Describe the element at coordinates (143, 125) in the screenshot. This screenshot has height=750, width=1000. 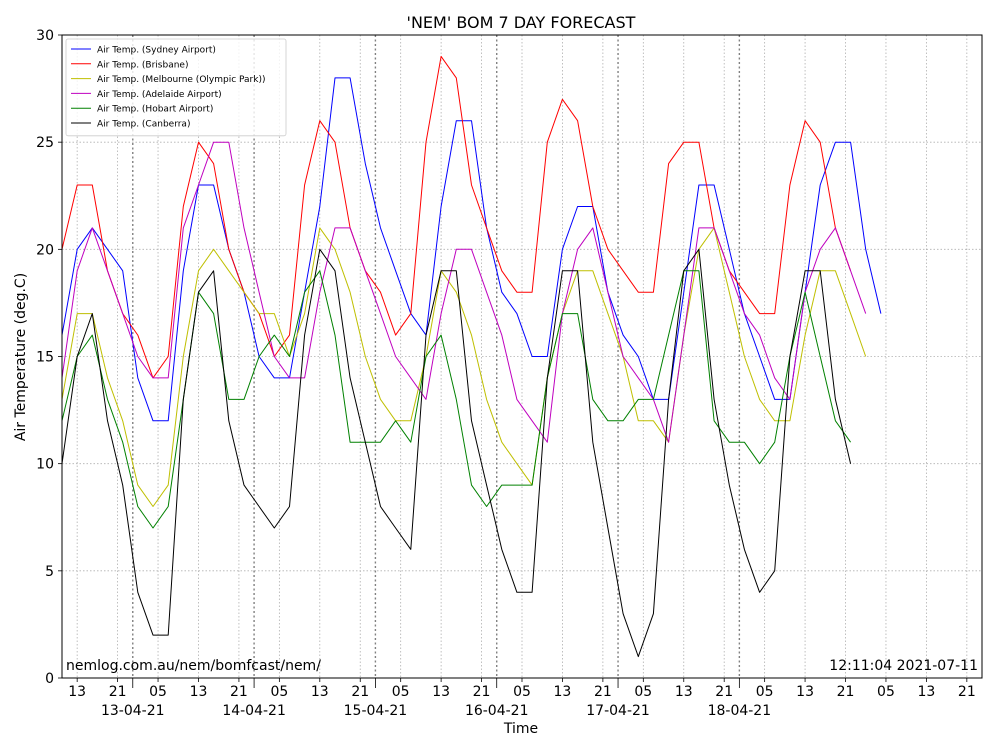
I see `legend-label: Air Temp. (Canberra)` at that location.